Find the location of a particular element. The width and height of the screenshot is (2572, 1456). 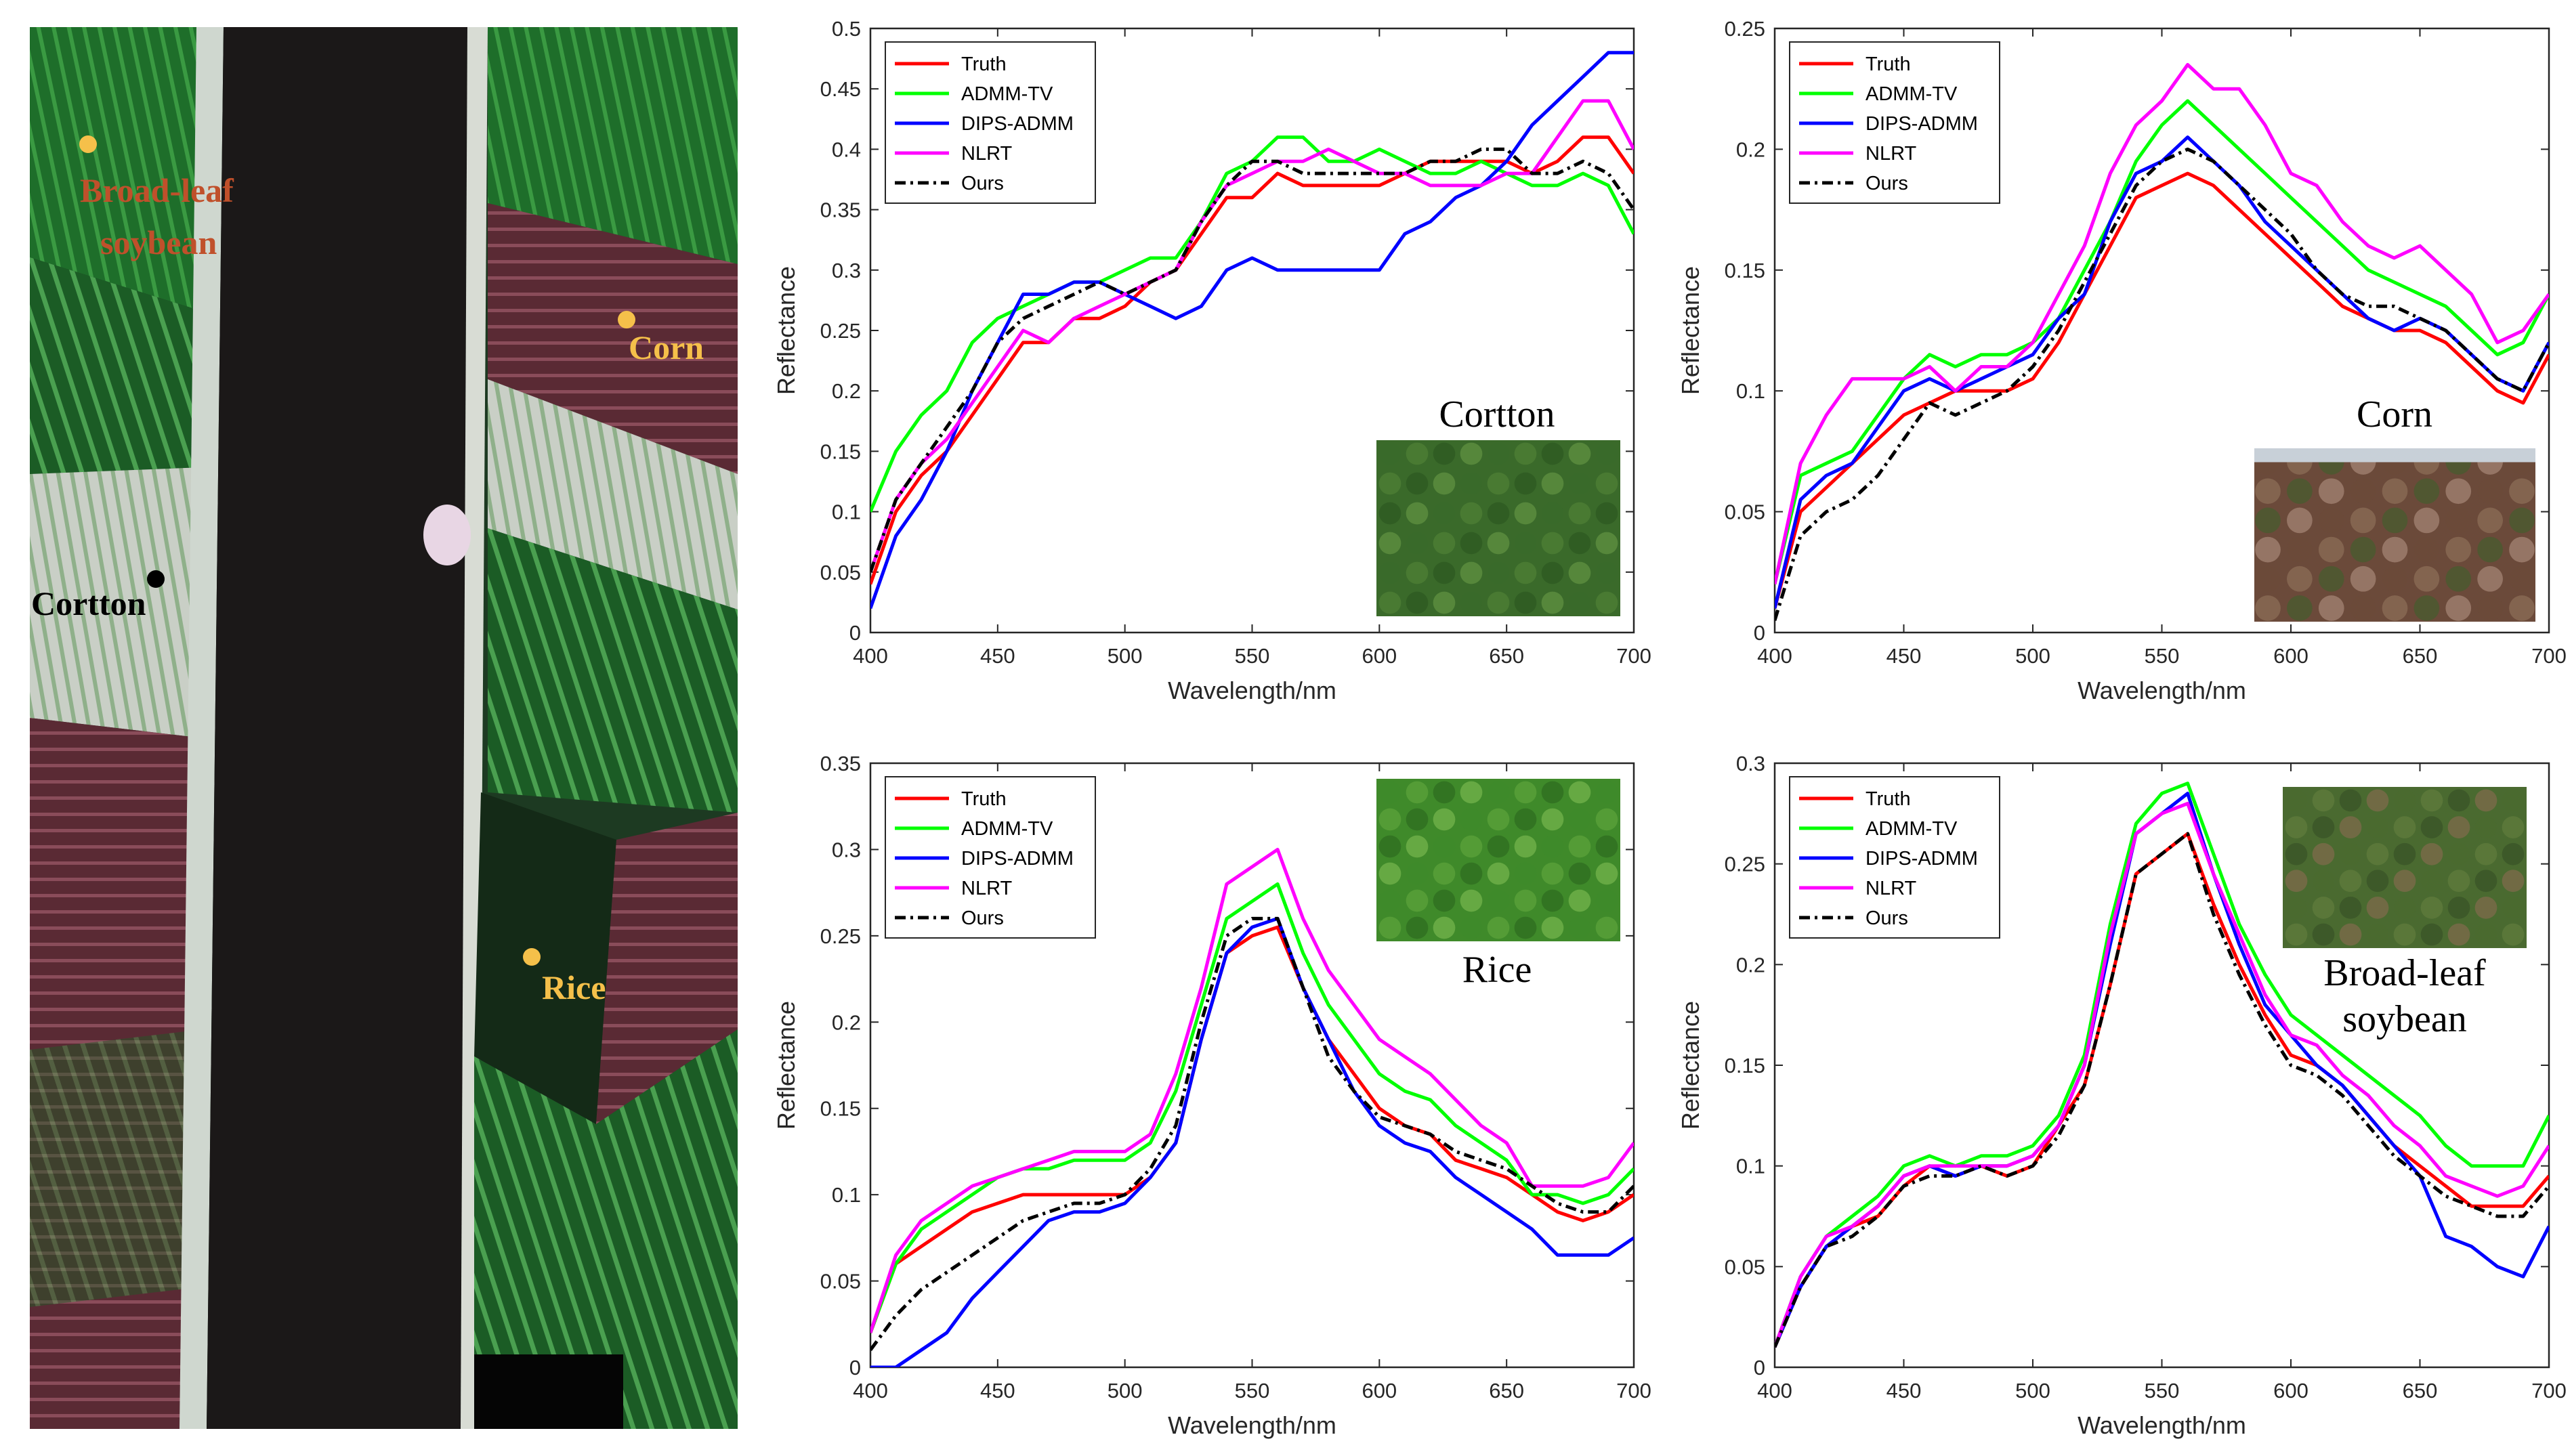

crop-label: Broad-leaf is located at coordinates (2405, 973).